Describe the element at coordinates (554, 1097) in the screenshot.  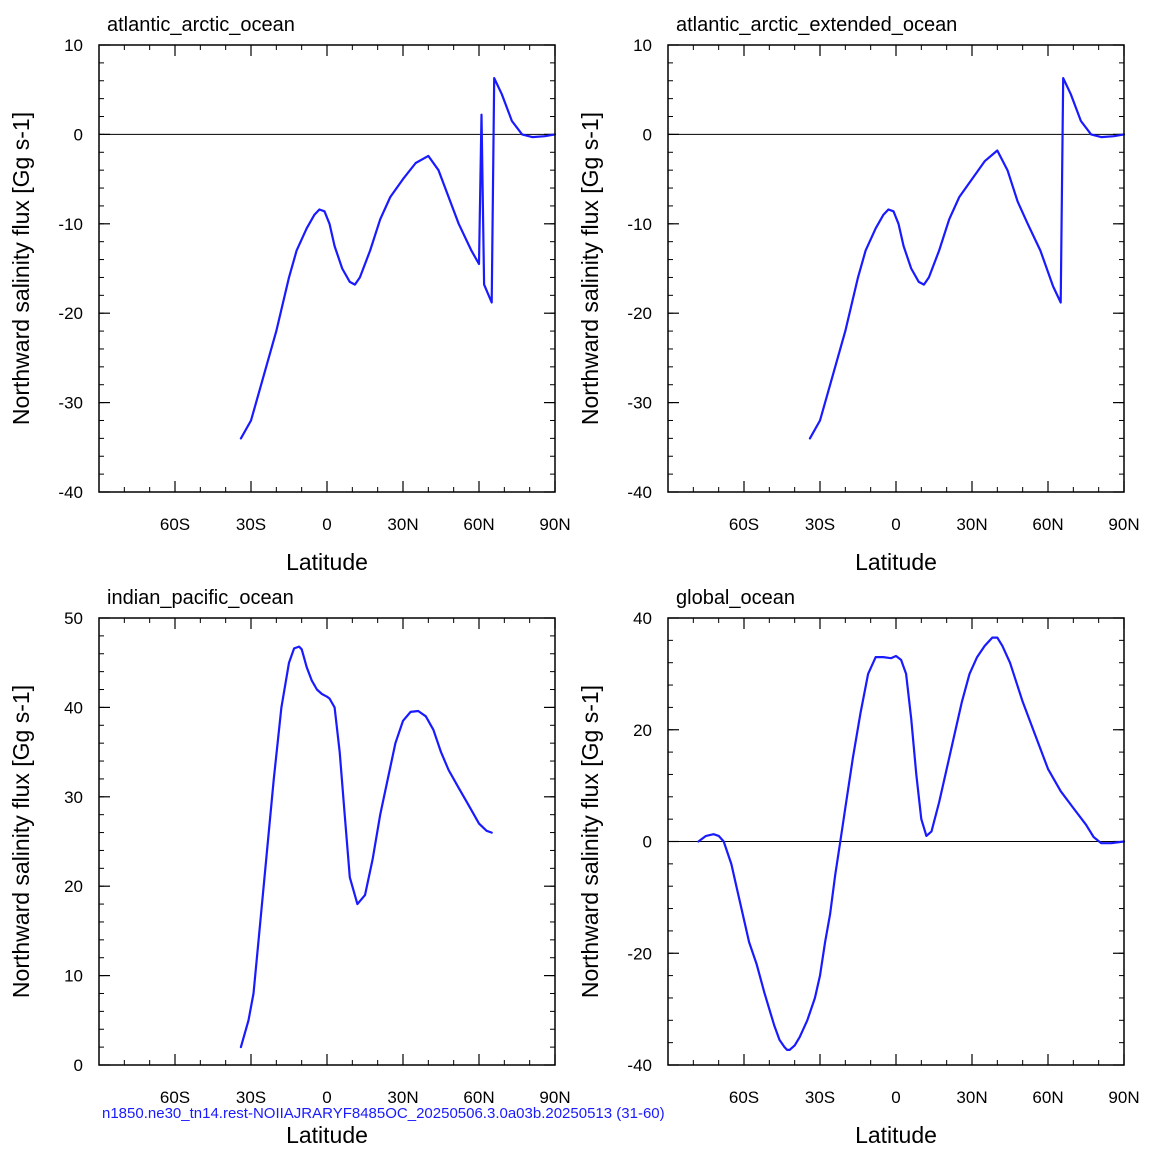
I see `chart2-x-tick-label: 90N` at that location.